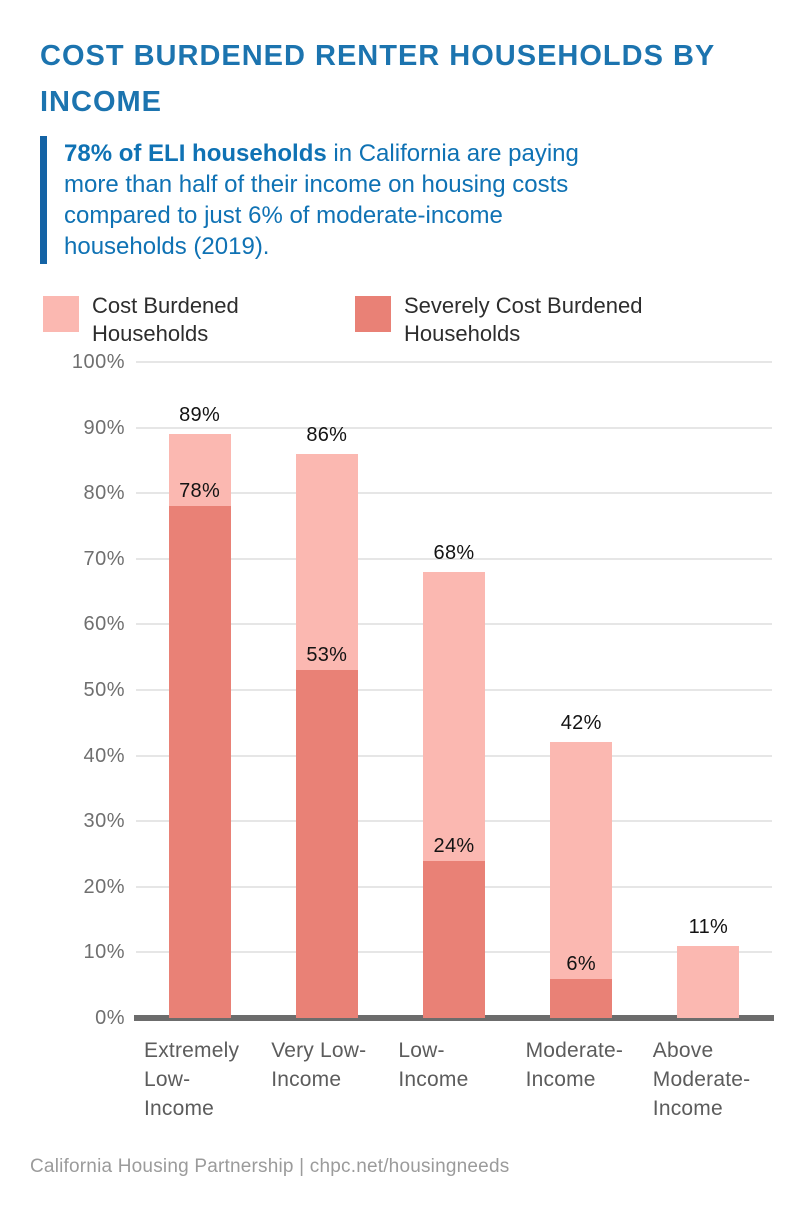  Describe the element at coordinates (581, 963) in the screenshot. I see `severe-value-label: 6%` at that location.